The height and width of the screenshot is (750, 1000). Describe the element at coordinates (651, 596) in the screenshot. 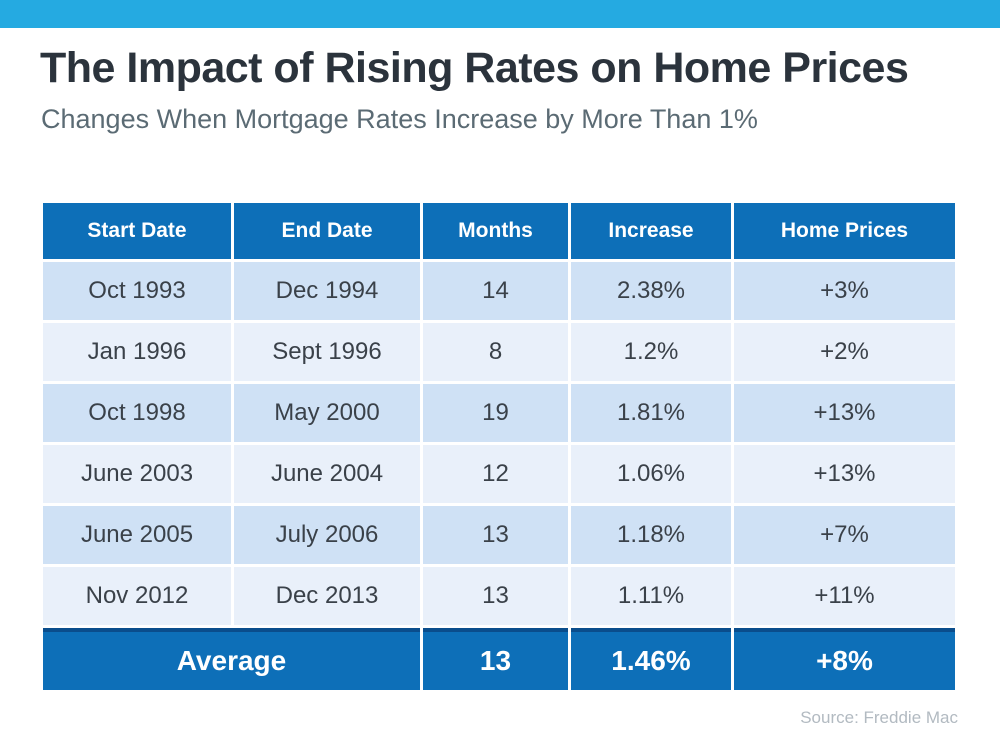

I see `table-cell: 1.11%` at that location.